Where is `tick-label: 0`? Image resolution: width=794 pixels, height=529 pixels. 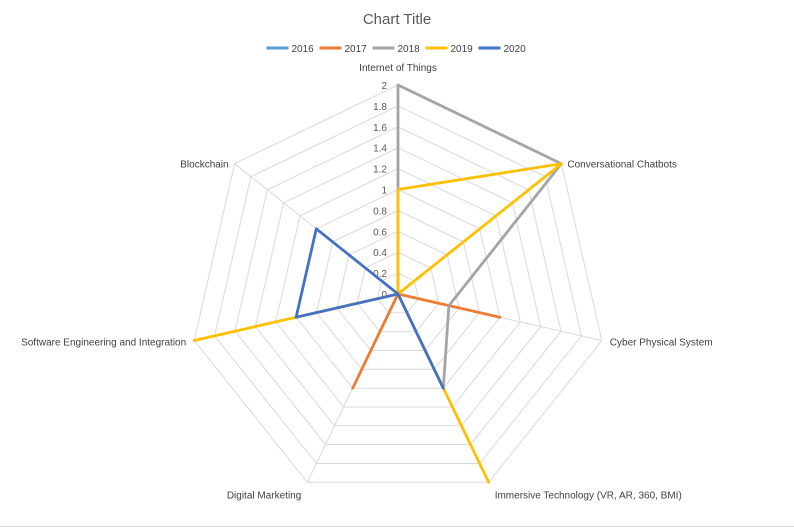 tick-label: 0 is located at coordinates (384, 295).